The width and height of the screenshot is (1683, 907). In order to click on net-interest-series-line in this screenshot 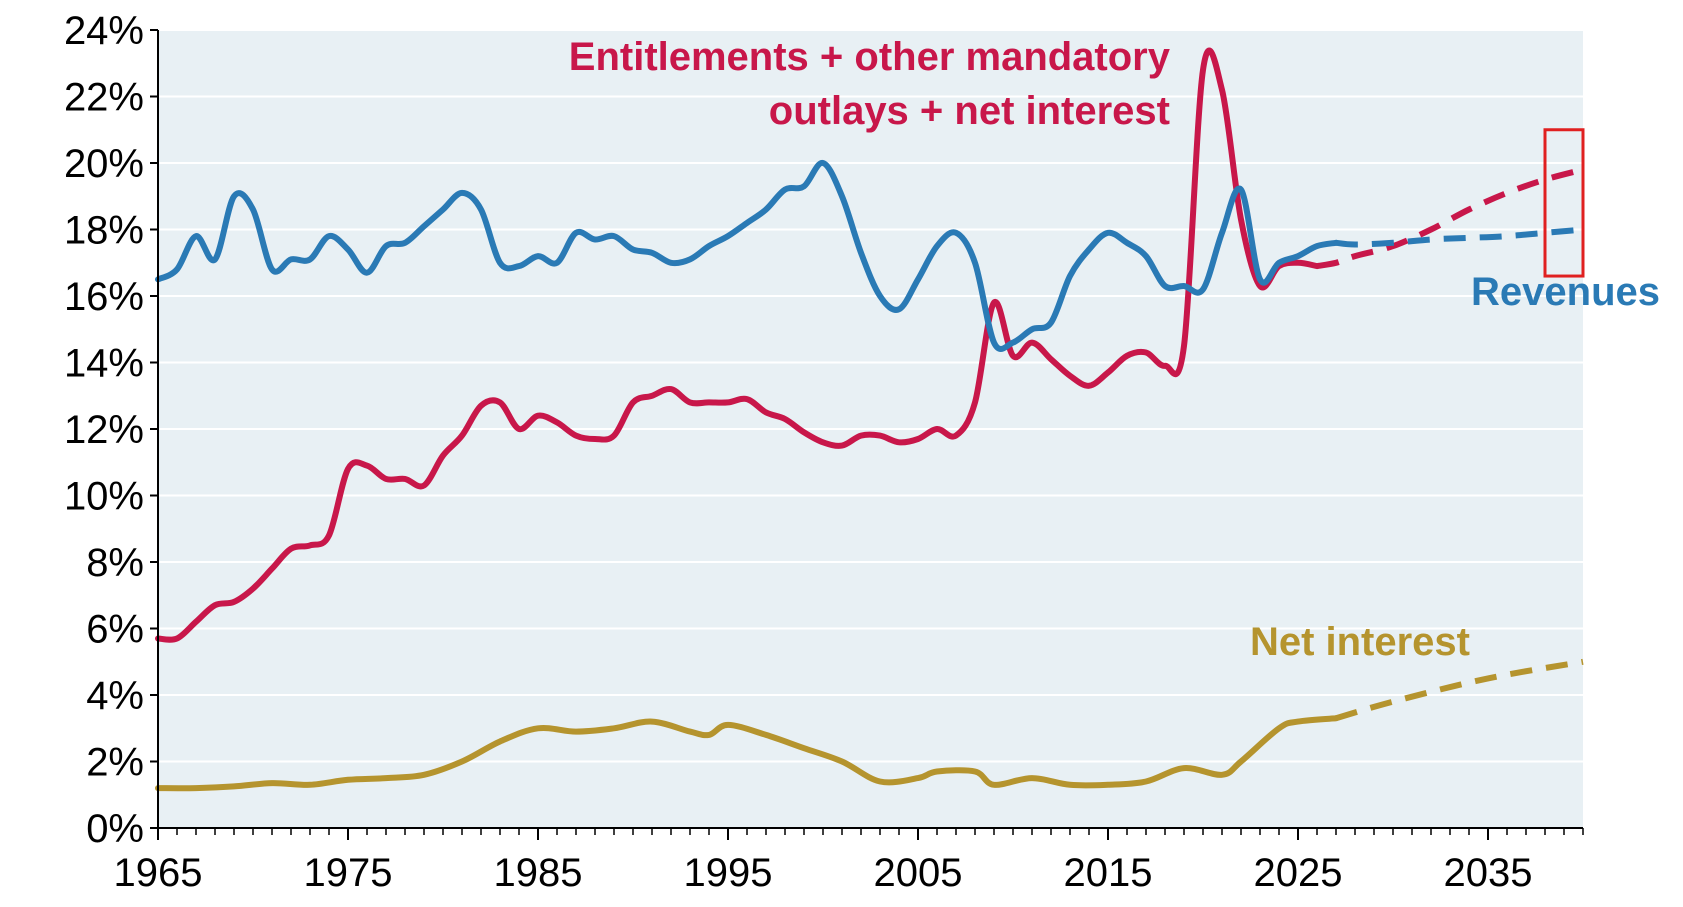, I will do `click(747, 753)`.